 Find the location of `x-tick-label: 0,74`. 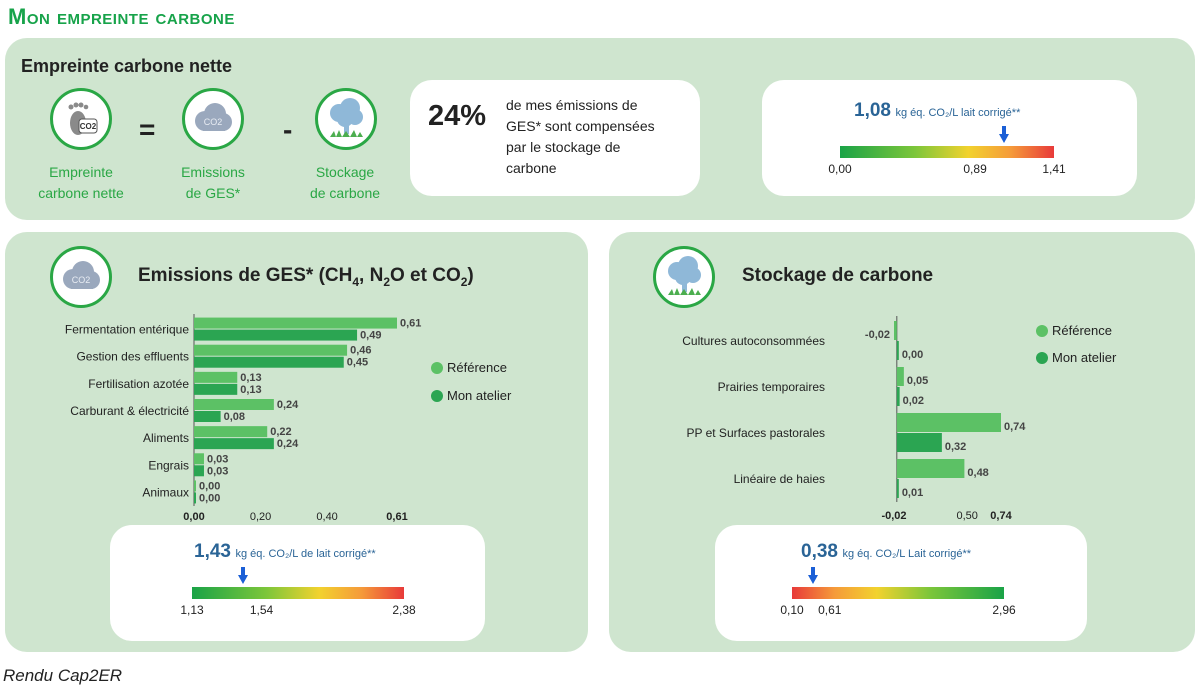

x-tick-label: 0,74 is located at coordinates (1001, 516).